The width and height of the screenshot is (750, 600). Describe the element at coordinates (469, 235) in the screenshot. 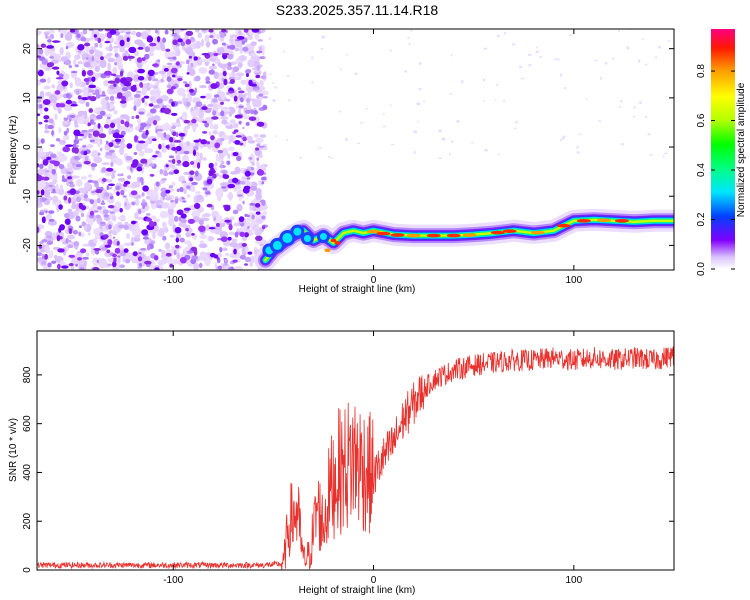

I see `ridge-peak` at that location.